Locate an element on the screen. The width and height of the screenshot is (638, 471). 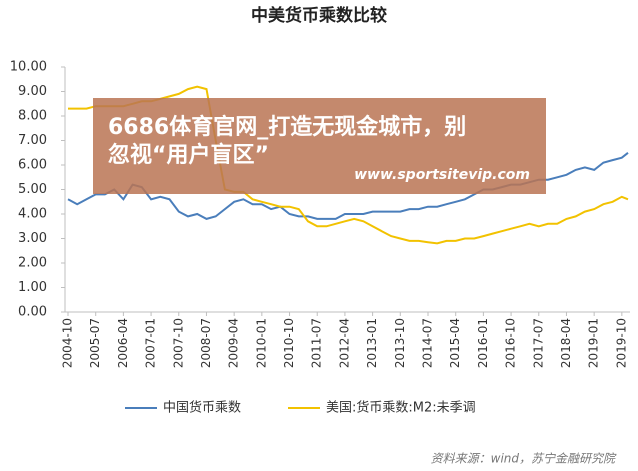
x-tick-label: 2004-10 is located at coordinates (68, 343).